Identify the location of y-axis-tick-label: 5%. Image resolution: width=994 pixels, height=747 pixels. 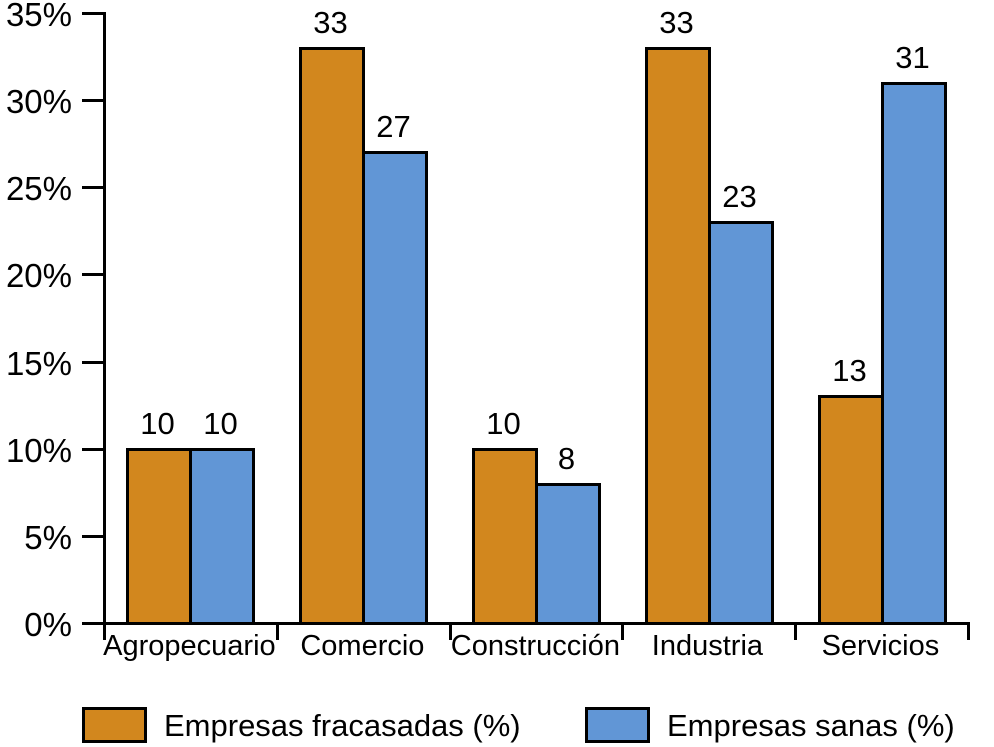
(48, 537).